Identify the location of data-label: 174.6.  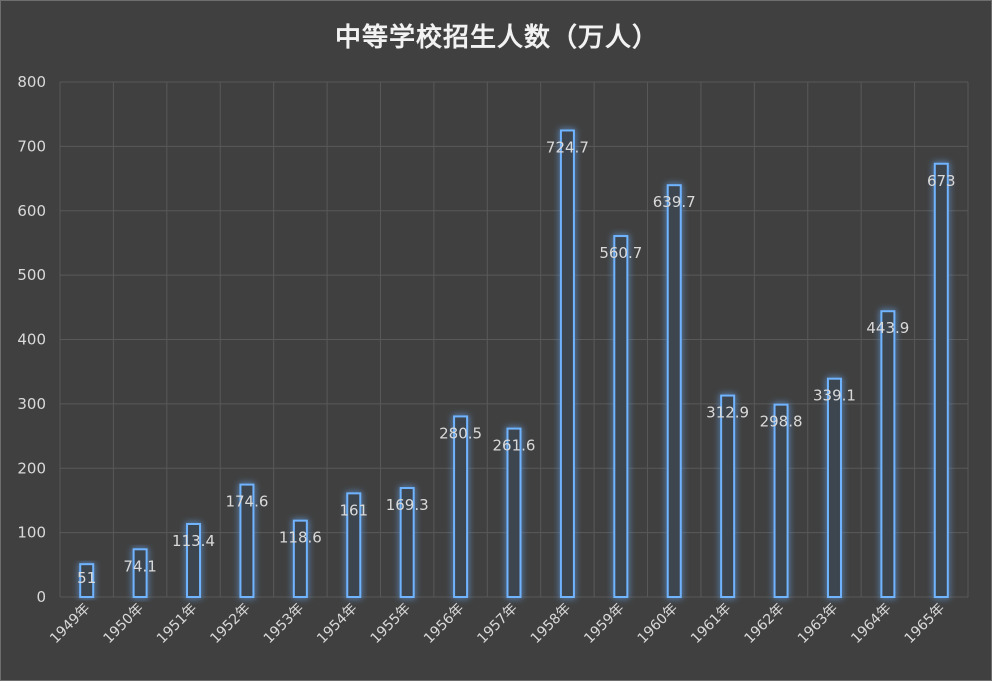
(246, 502).